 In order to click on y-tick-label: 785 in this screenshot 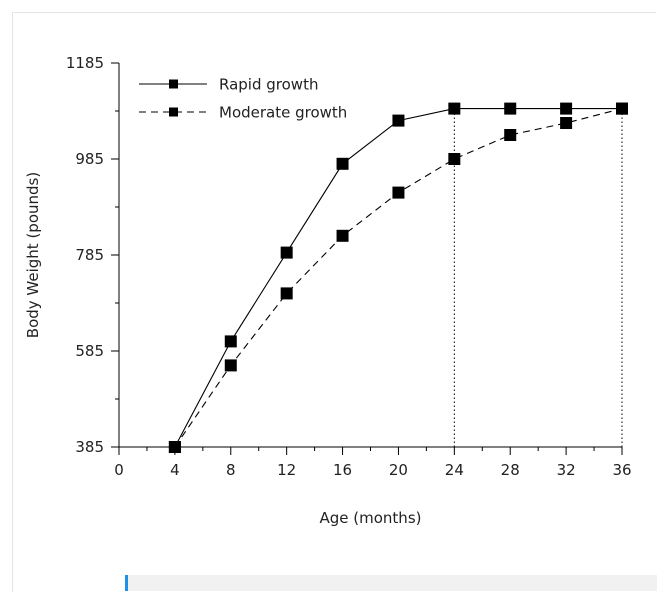, I will do `click(89, 255)`.